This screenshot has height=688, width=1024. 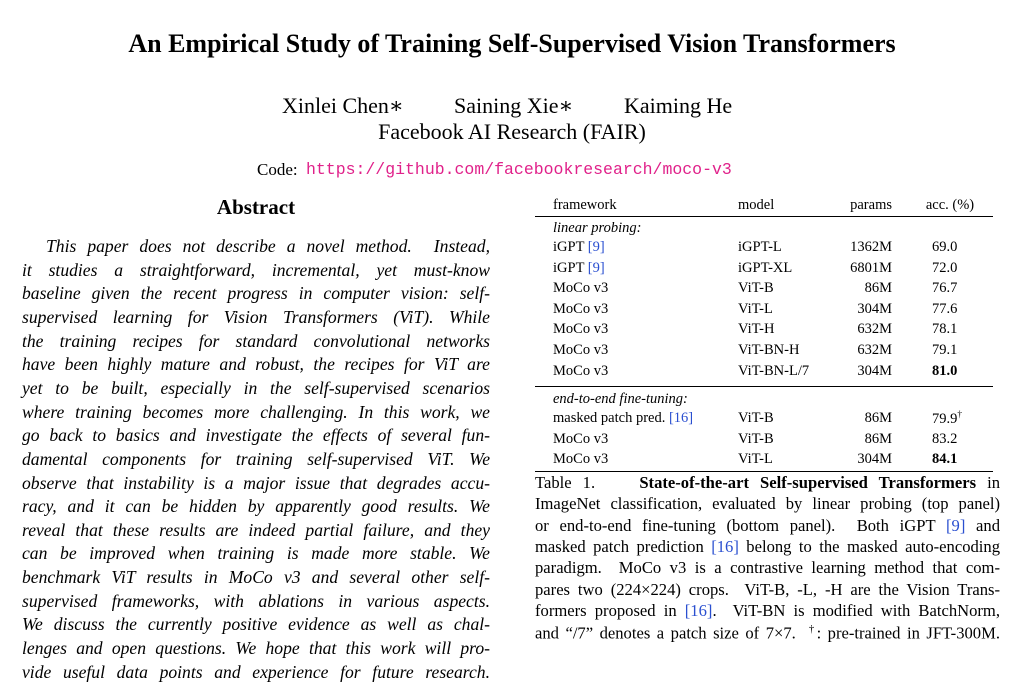 What do you see at coordinates (960, 415) in the screenshot?
I see `footnote-mark: †` at bounding box center [960, 415].